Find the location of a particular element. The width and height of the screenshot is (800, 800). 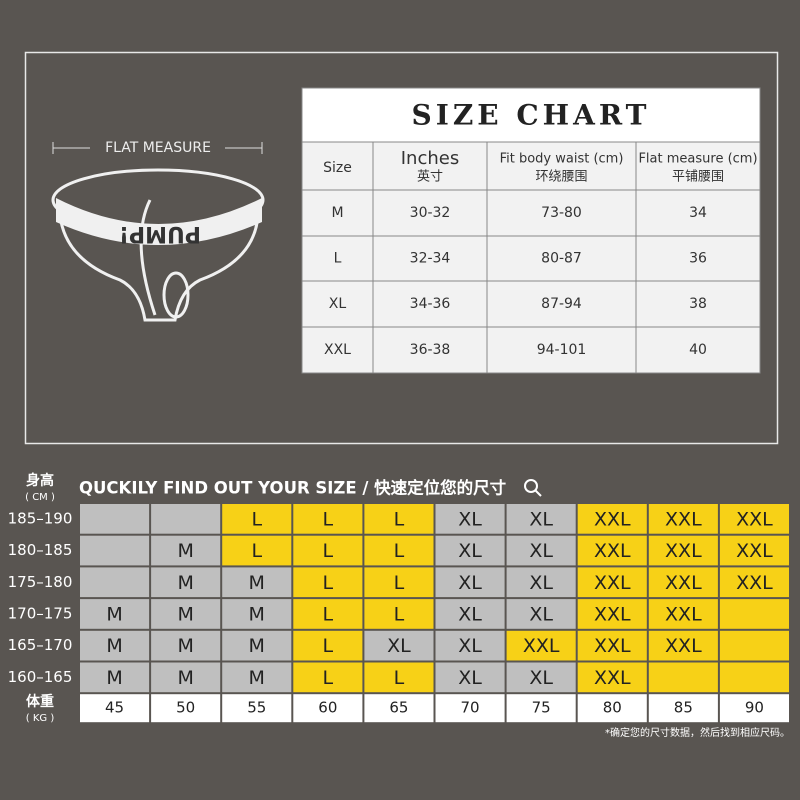

weight-value: 55 is located at coordinates (256, 708).